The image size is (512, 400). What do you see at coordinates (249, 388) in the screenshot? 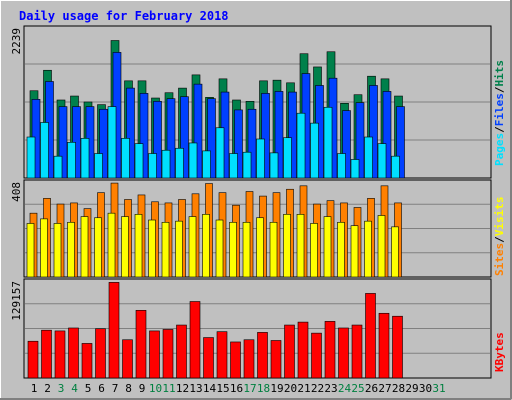
I see `day-label-17: 17` at bounding box center [249, 388].